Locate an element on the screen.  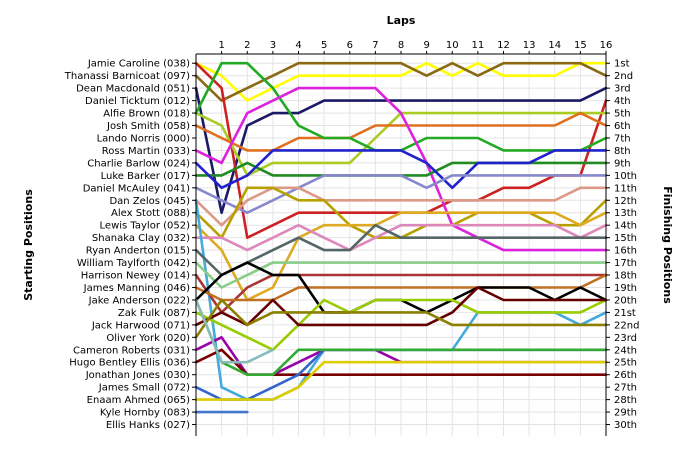
driver-label: Hugo Bentley Ellis (036) is located at coordinates (129, 363).